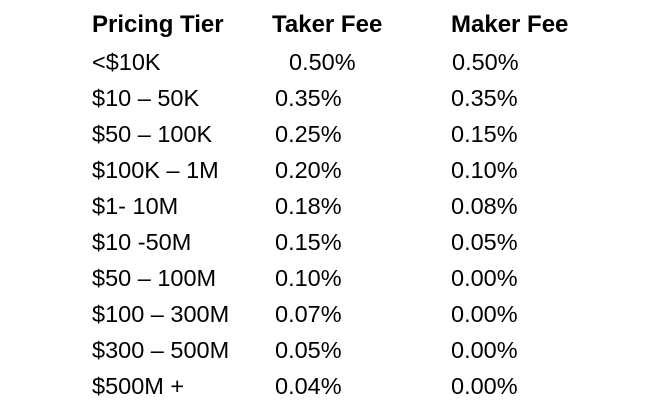 This screenshot has height=411, width=653. Describe the element at coordinates (308, 98) in the screenshot. I see `taker-fee-cell: 0.35%` at that location.